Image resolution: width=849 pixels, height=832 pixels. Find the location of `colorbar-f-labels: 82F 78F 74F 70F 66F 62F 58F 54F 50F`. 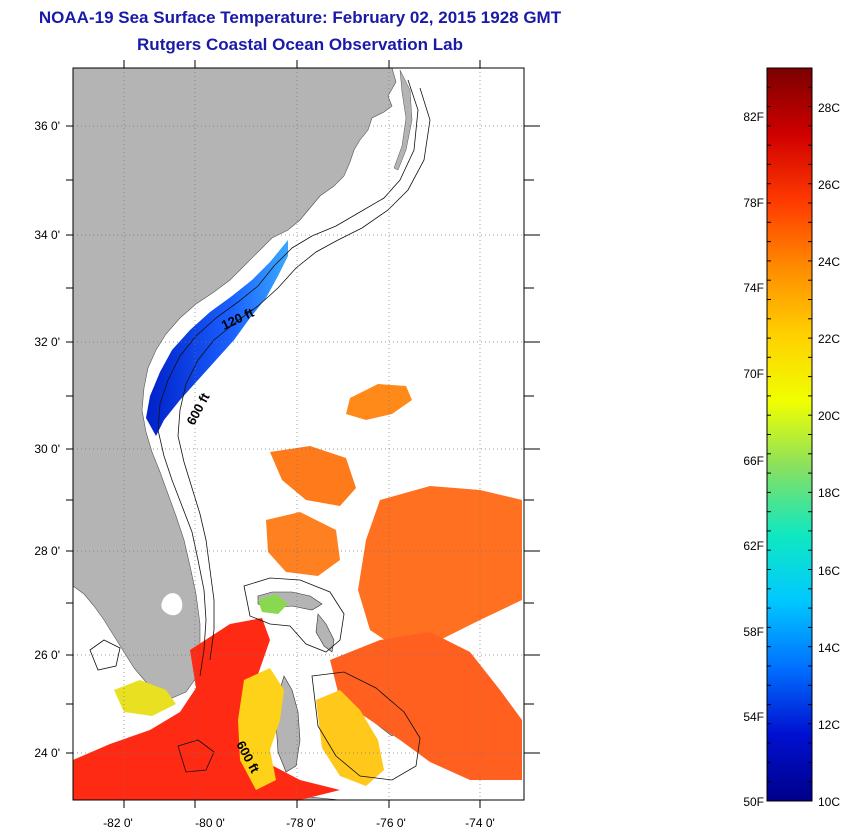

colorbar-f-labels: 82F 78F 74F 70F 66F 62F 58F 54F 50F is located at coordinates (753, 459).